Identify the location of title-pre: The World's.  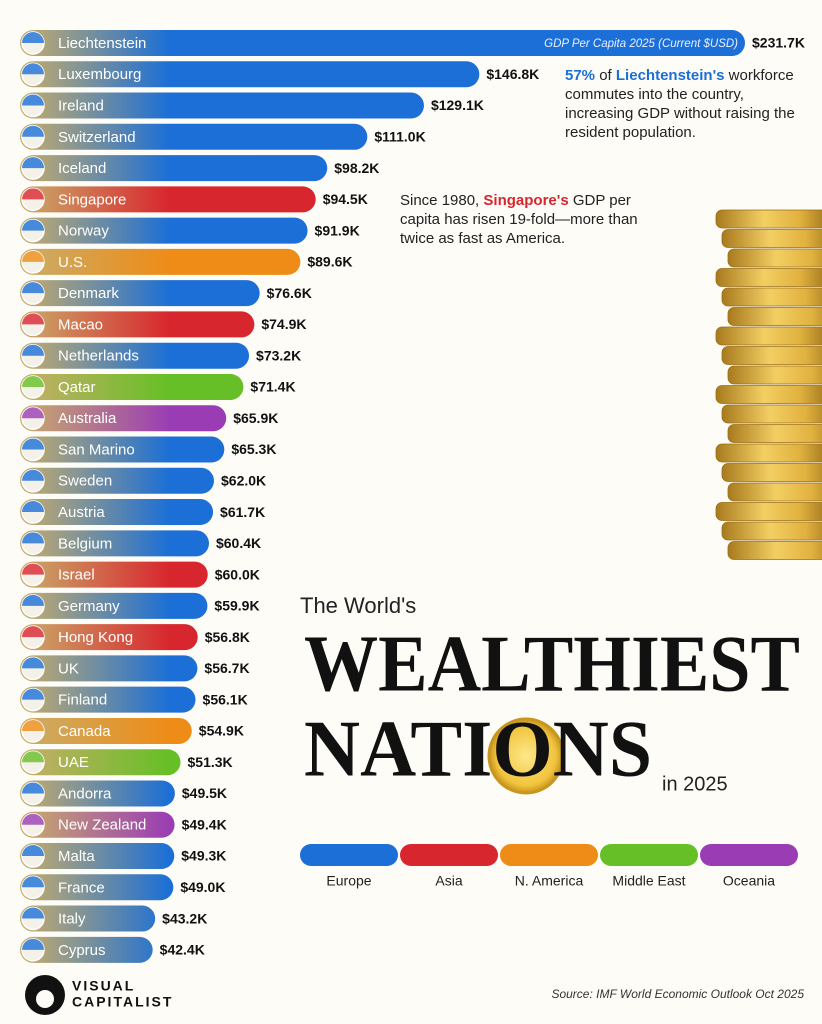
(358, 605).